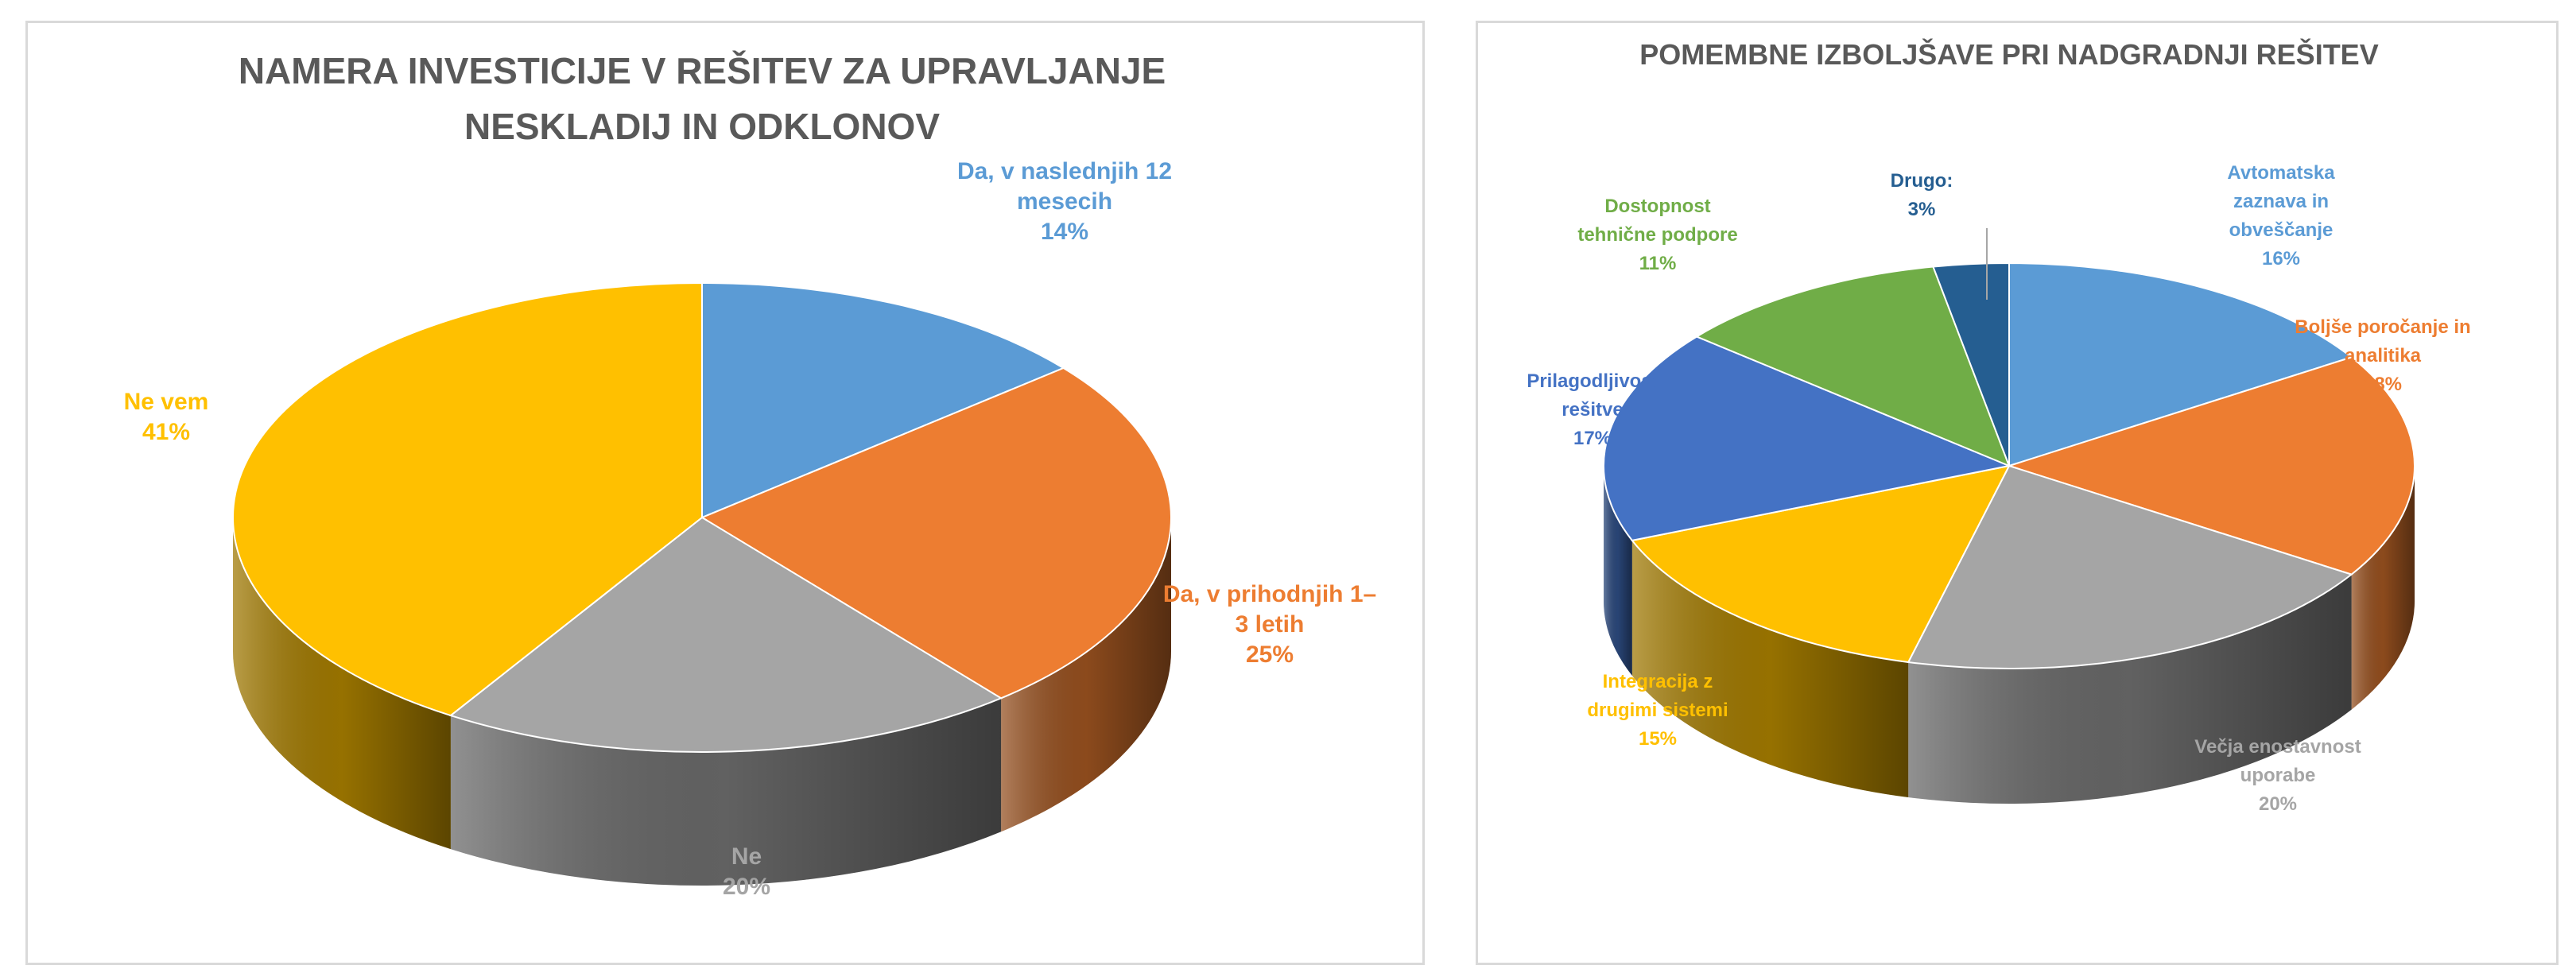  What do you see at coordinates (2383, 384) in the screenshot?
I see `data-label-percent: 18%` at bounding box center [2383, 384].